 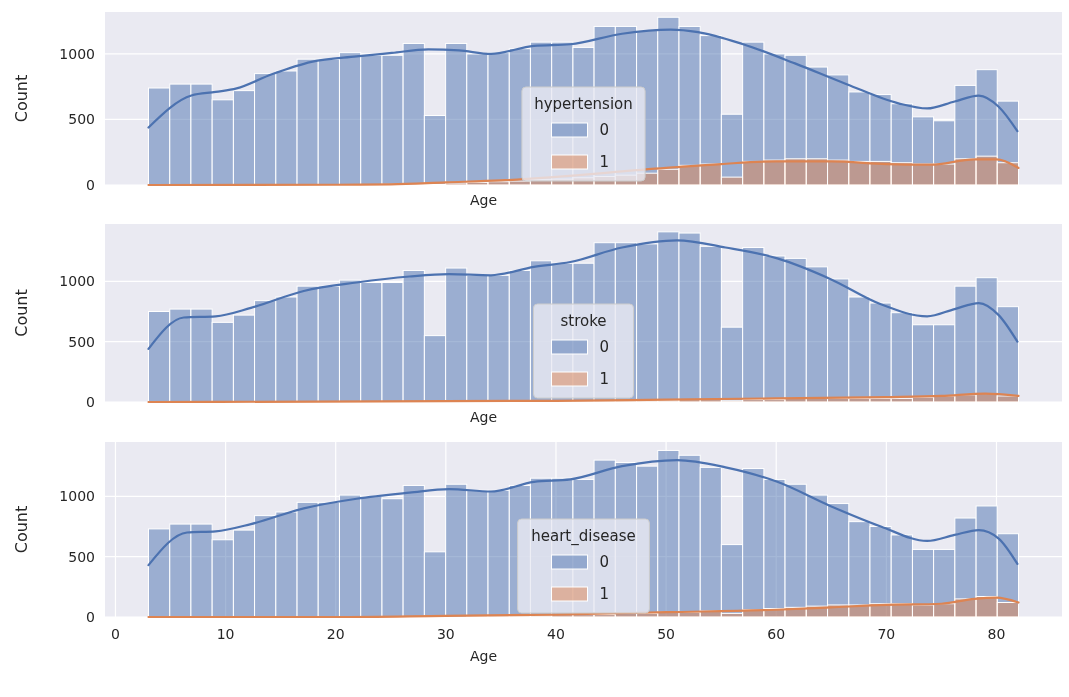 What do you see at coordinates (996, 634) in the screenshot?
I see `x-tick-label: 80` at bounding box center [996, 634].